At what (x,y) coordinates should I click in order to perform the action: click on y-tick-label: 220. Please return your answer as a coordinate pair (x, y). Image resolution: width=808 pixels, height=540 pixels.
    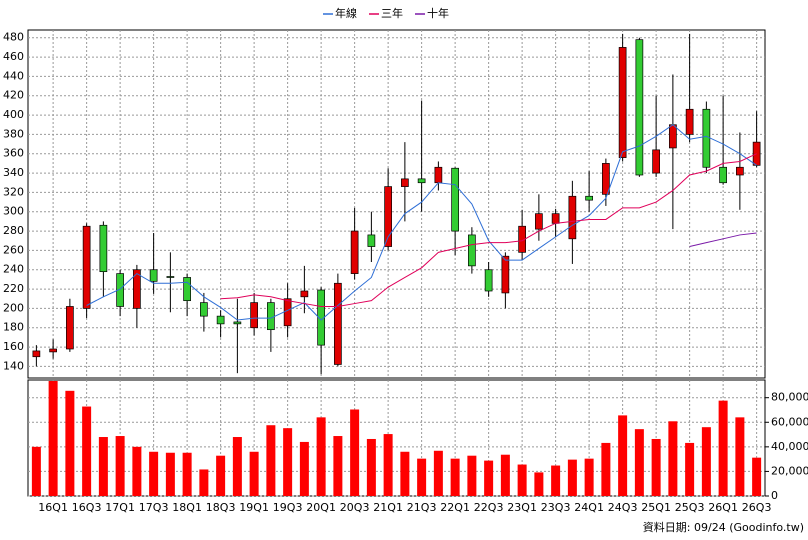
    Looking at the image, I should click on (13, 288).